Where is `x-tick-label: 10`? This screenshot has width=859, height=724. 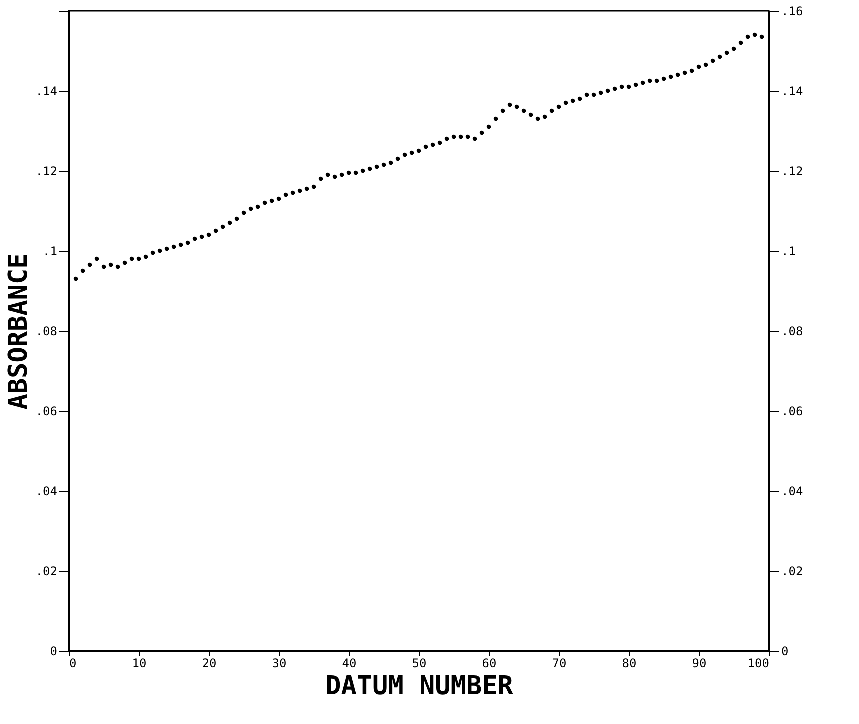 x-tick-label: 10 is located at coordinates (139, 663).